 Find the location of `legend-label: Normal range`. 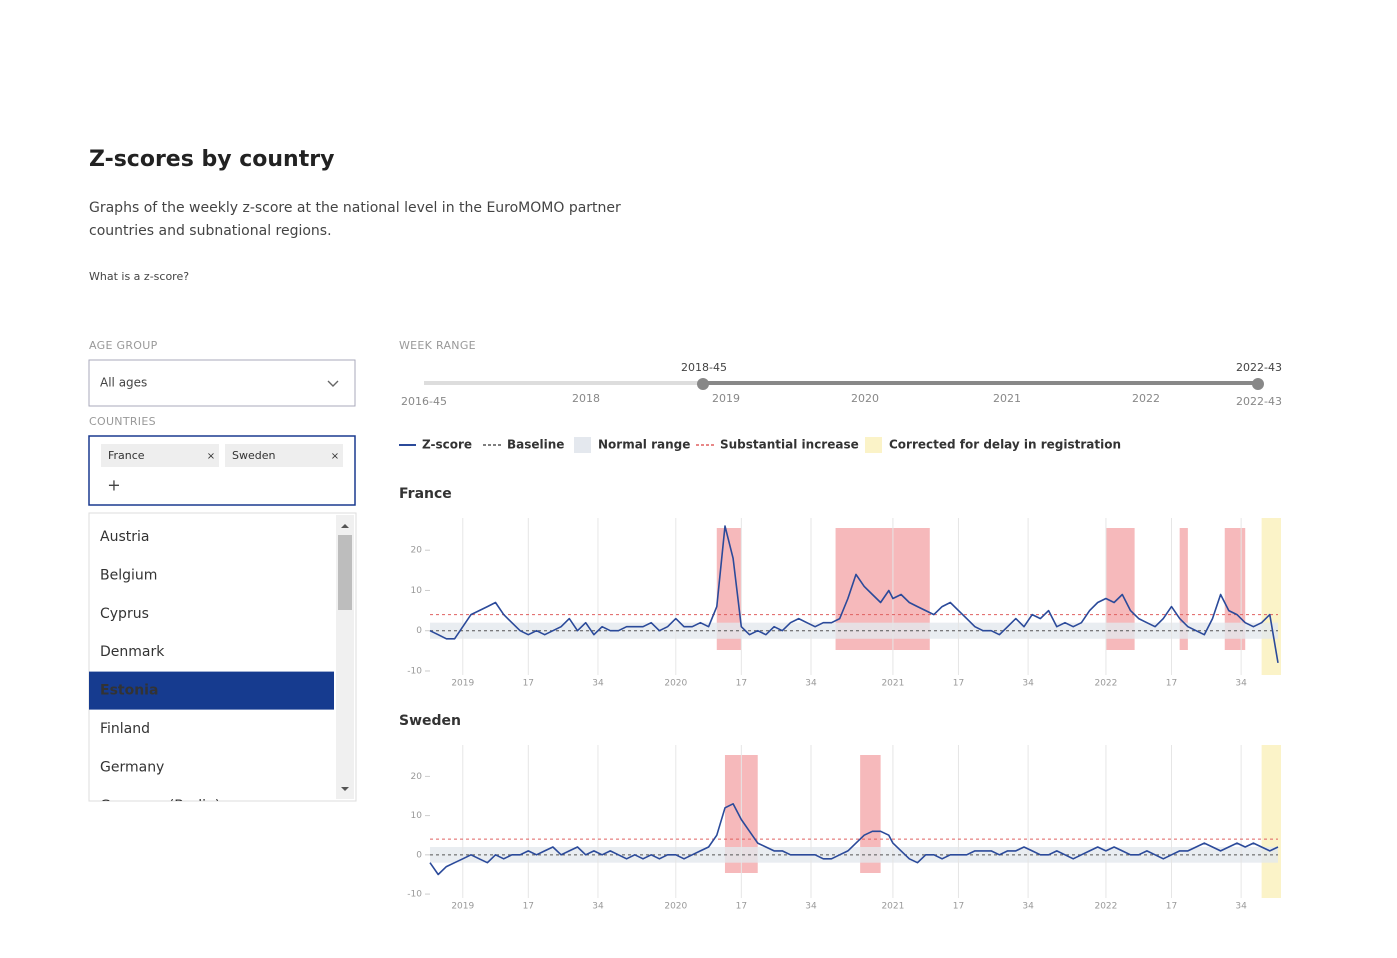

legend-label: Normal range is located at coordinates (644, 445).